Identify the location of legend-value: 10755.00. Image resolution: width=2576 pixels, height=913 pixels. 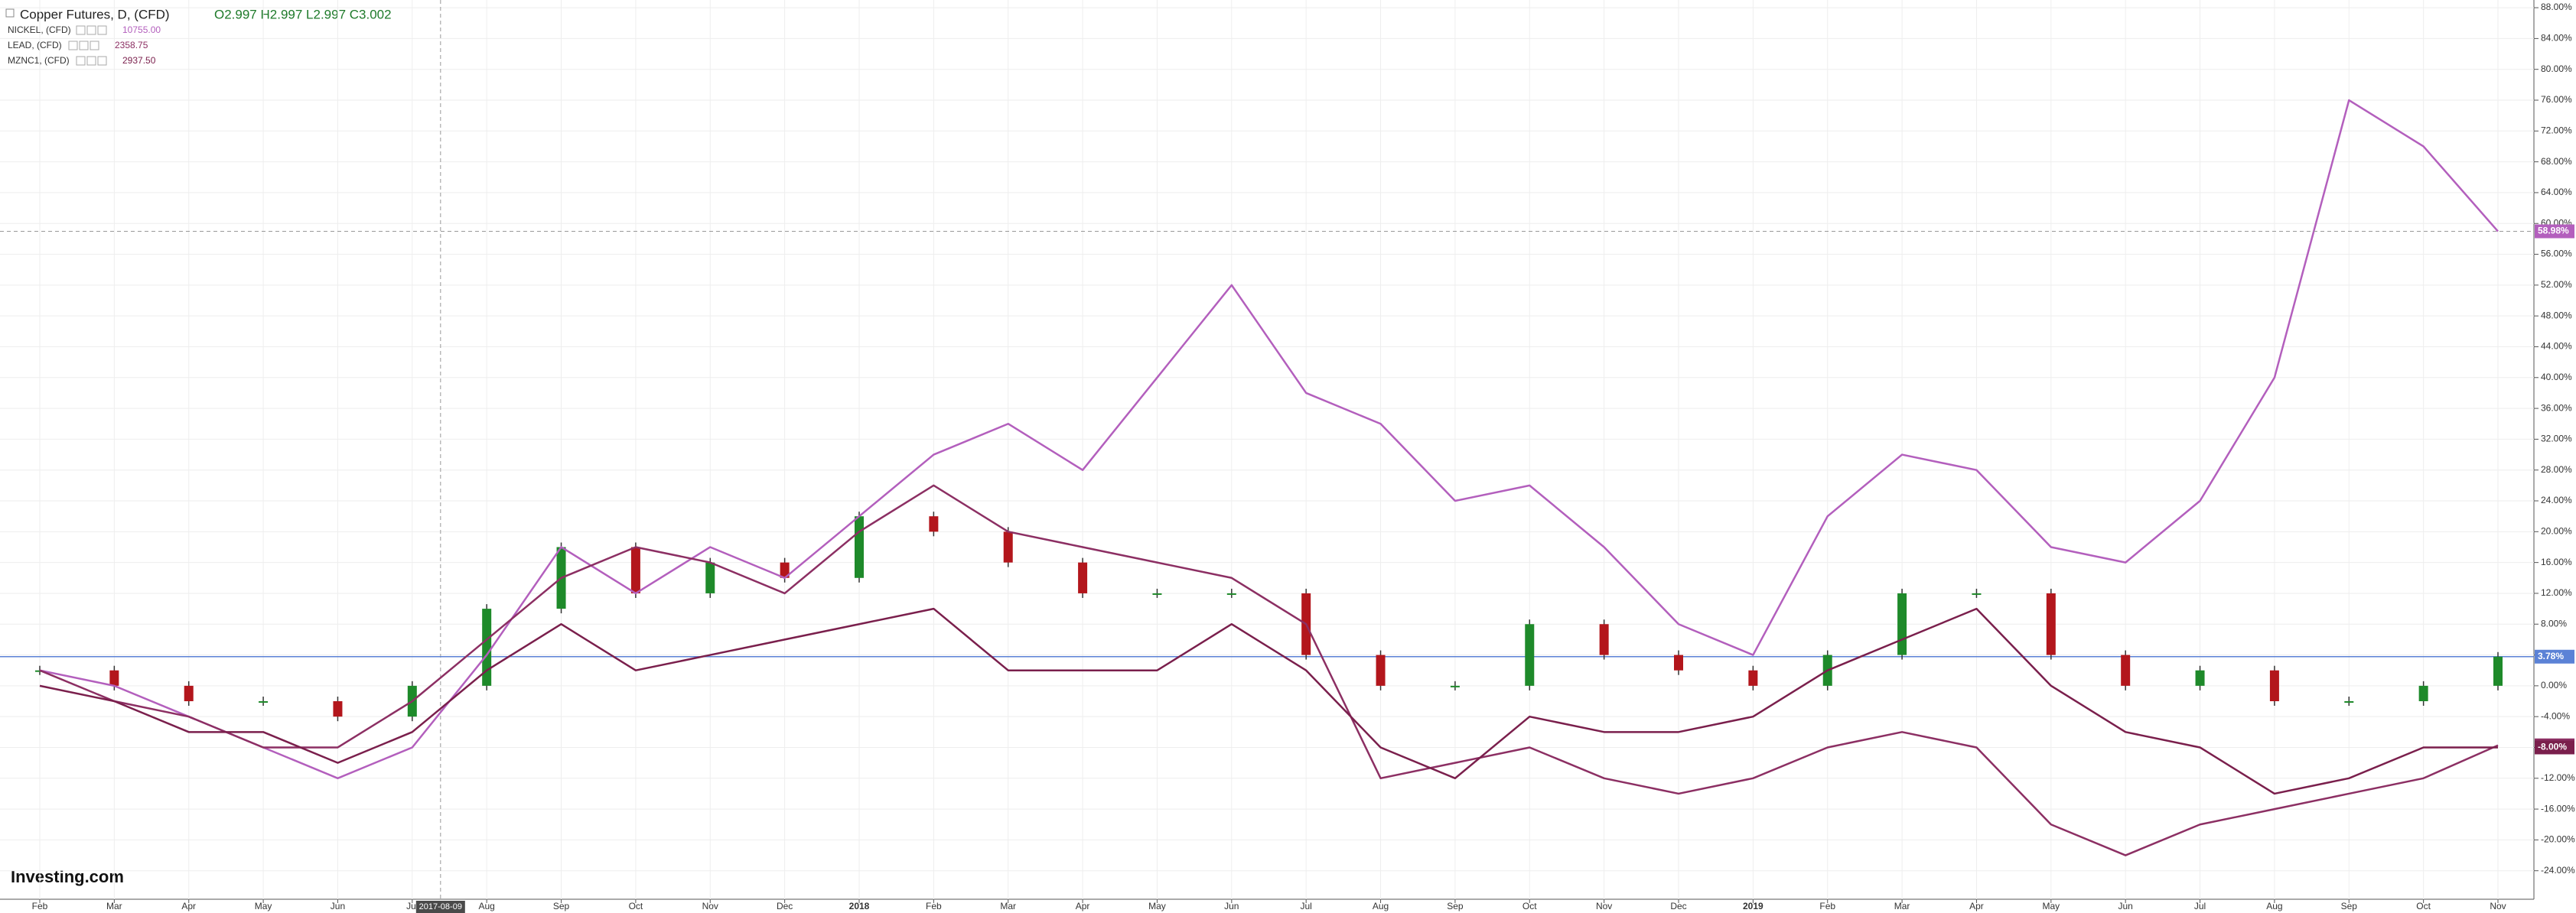
(142, 29).